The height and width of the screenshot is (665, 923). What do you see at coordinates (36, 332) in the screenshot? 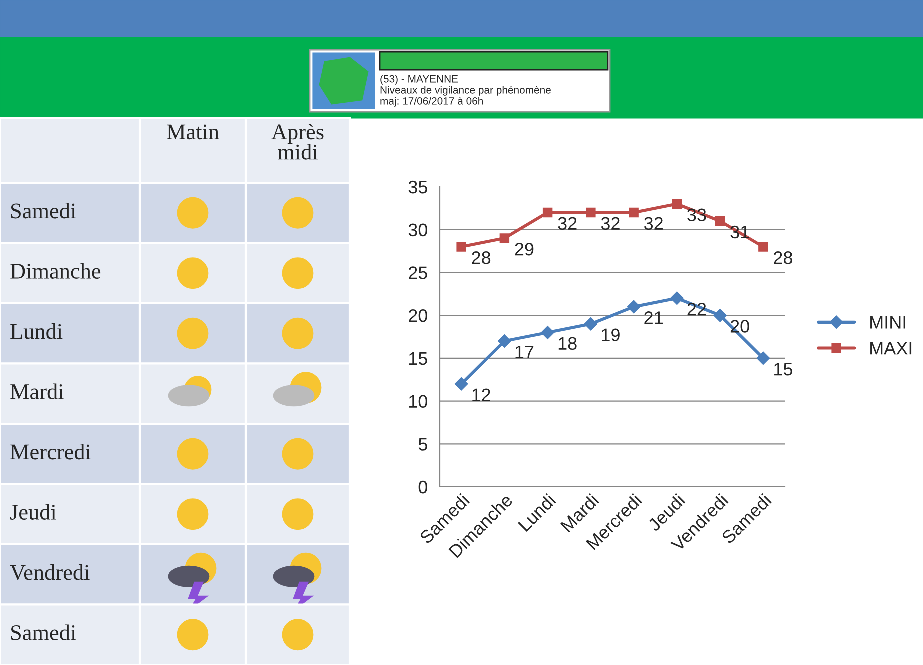
I see `category-label: Lundi` at bounding box center [36, 332].